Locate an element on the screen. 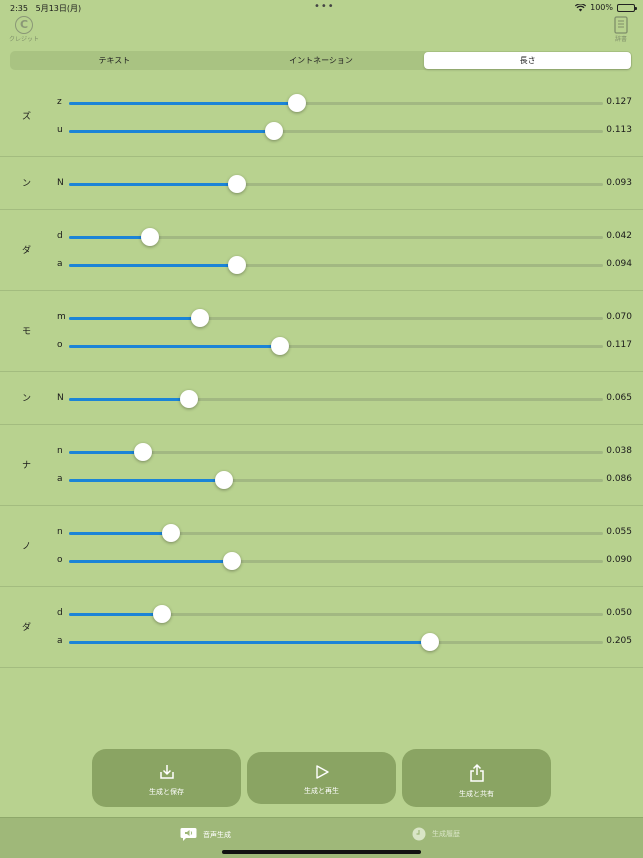 This screenshot has width=643, height=858. download-icon is located at coordinates (166, 772).